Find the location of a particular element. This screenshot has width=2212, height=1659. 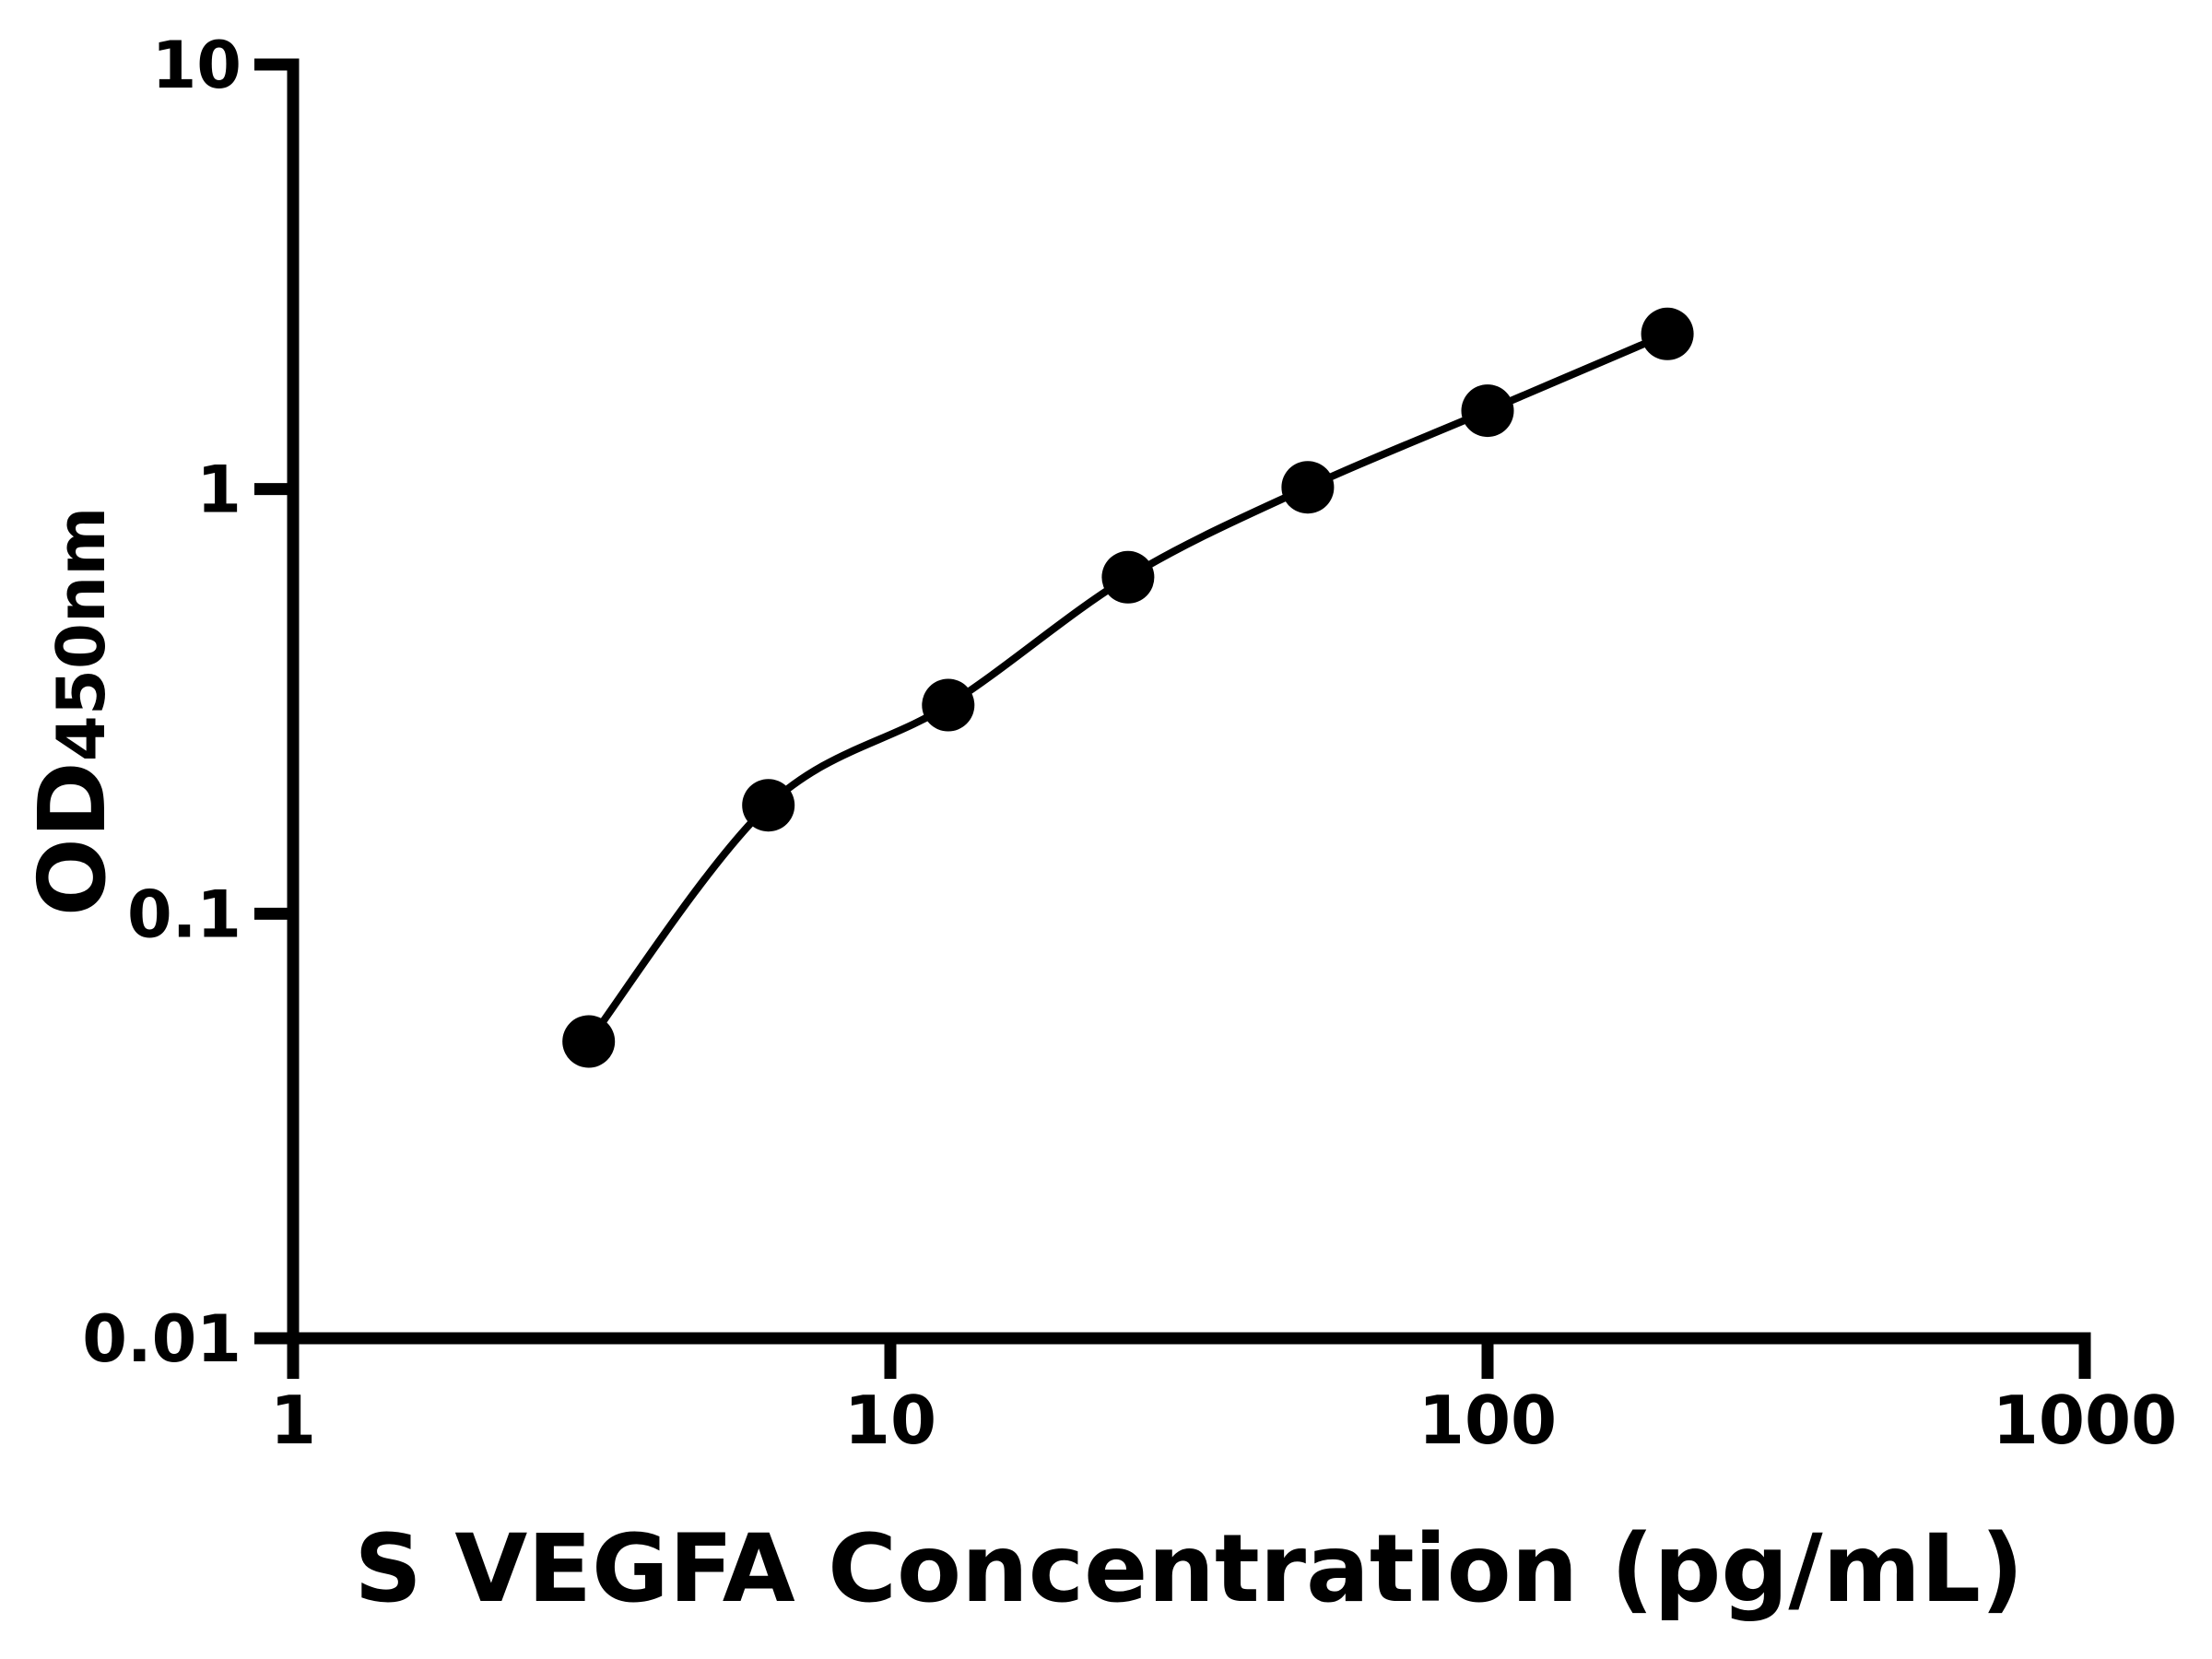

x-axis-title: S VEGFA Concentration (pg/mL) is located at coordinates (1188, 1569).